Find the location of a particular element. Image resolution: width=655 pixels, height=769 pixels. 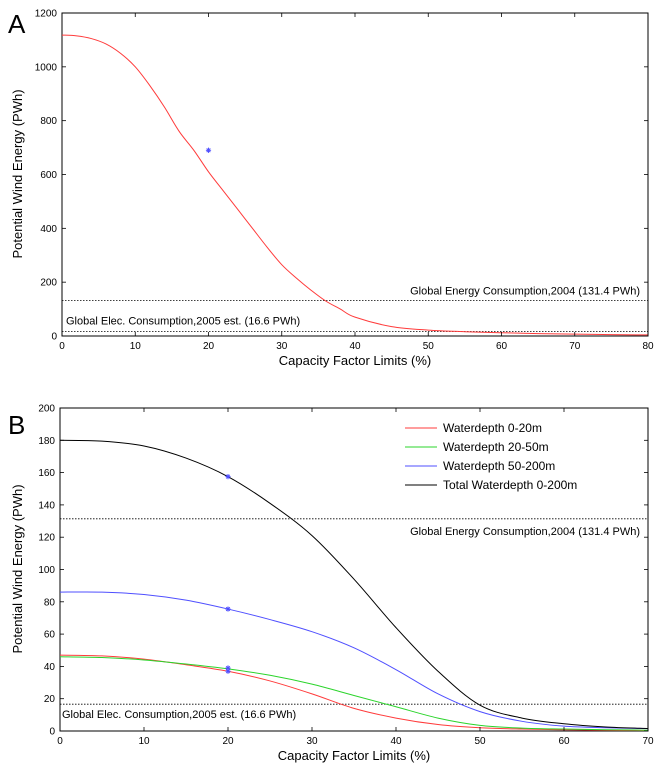

legend-entry-label: Total Waterdepth 0-200m is located at coordinates (510, 485).